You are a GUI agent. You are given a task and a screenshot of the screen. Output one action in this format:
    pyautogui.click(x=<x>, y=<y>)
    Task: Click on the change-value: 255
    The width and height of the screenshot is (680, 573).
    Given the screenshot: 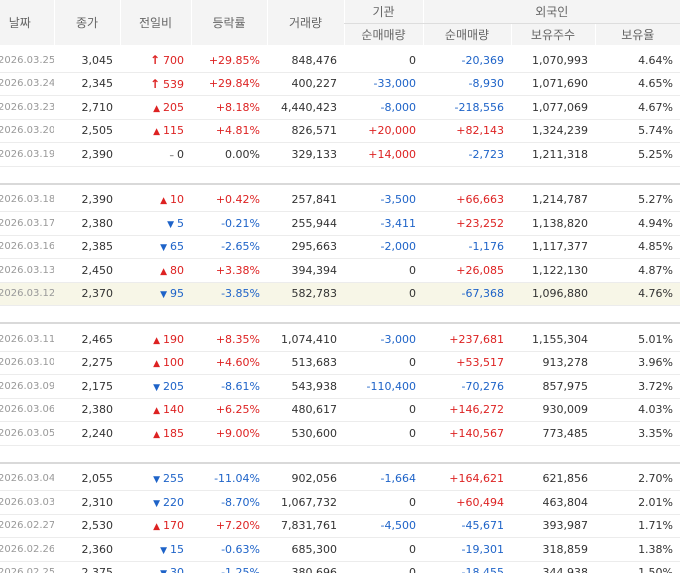 What is the action you would take?
    pyautogui.click(x=173, y=479)
    